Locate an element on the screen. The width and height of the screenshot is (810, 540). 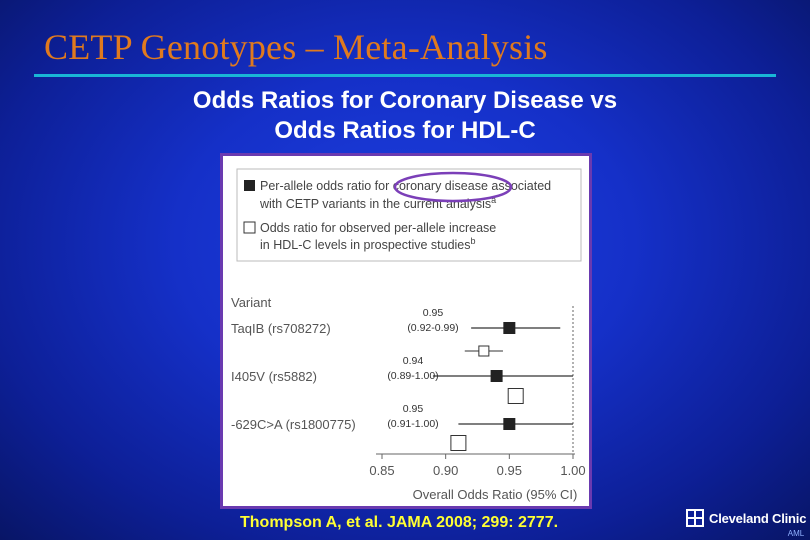
legend-open-superscript: b is located at coordinates (473, 241).